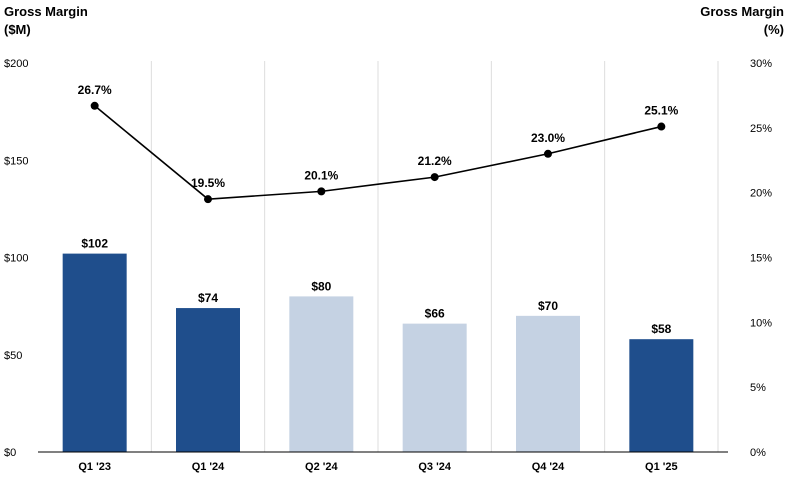 The width and height of the screenshot is (792, 478). Describe the element at coordinates (761, 259) in the screenshot. I see `right-tick-label-3: 15%` at that location.